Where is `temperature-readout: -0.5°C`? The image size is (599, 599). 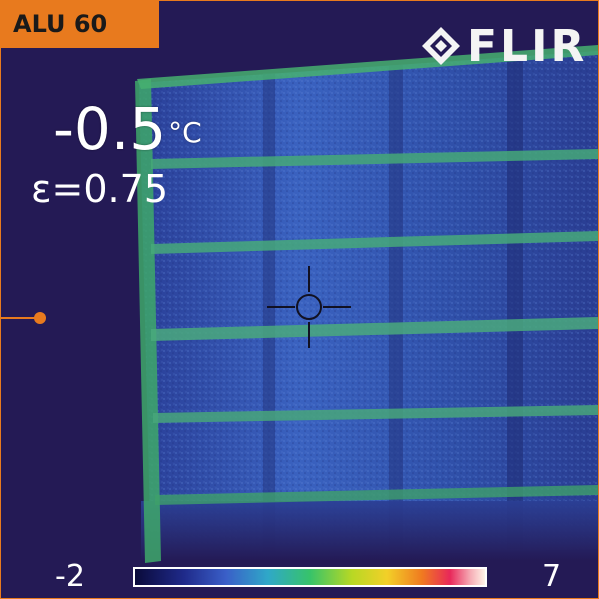 temperature-readout: -0.5°C is located at coordinates (127, 129).